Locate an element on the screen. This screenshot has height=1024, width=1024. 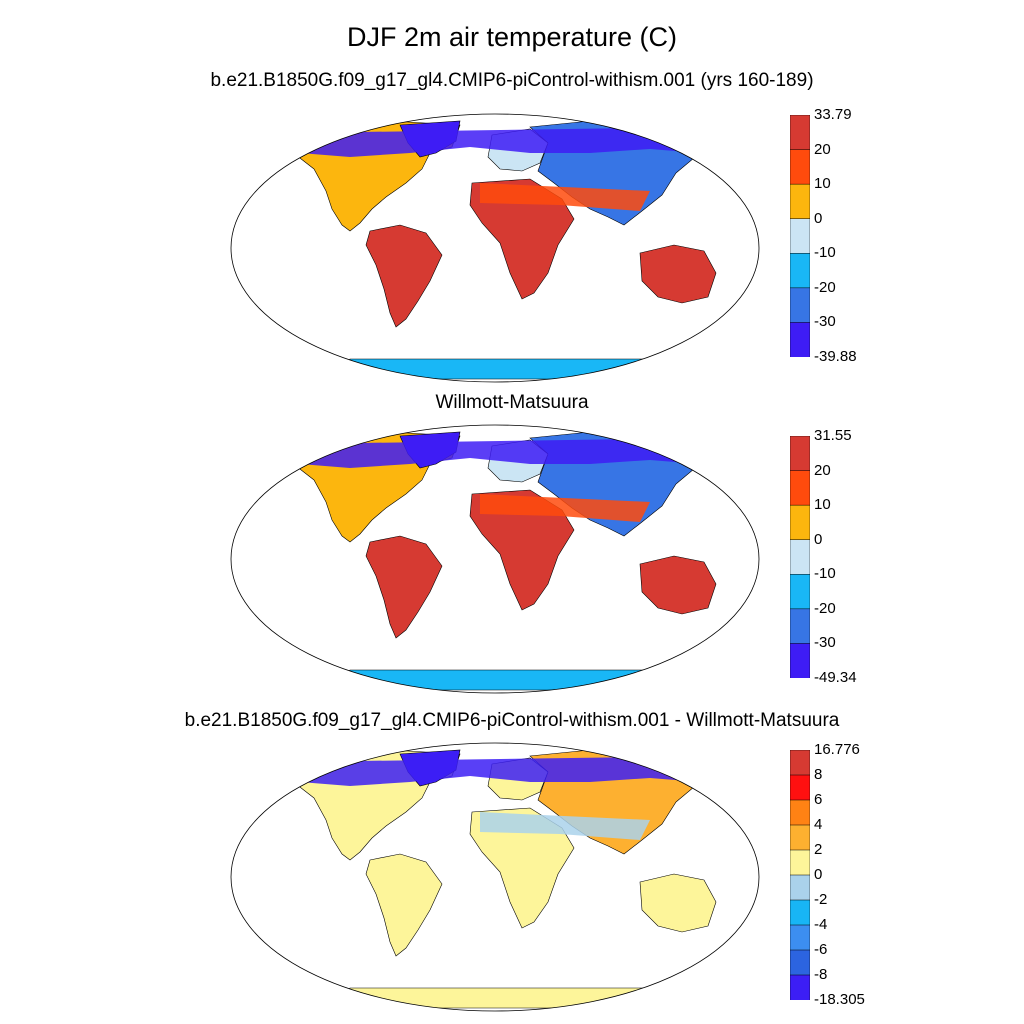
colorbar-obs is located at coordinates (800, 557).